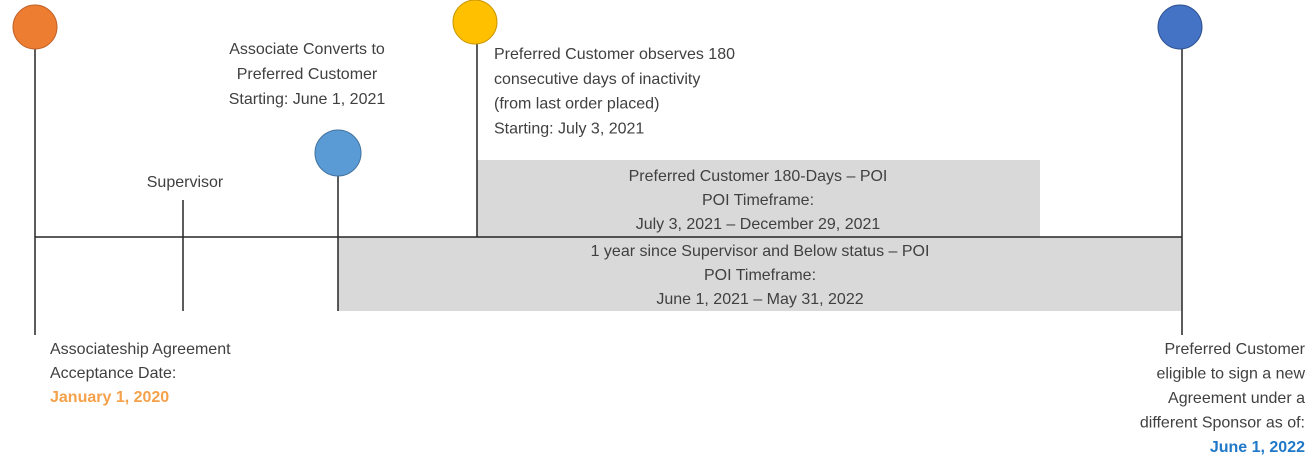 This screenshot has height=459, width=1315. What do you see at coordinates (1257, 447) in the screenshot?
I see `label: June 1, 2022` at bounding box center [1257, 447].